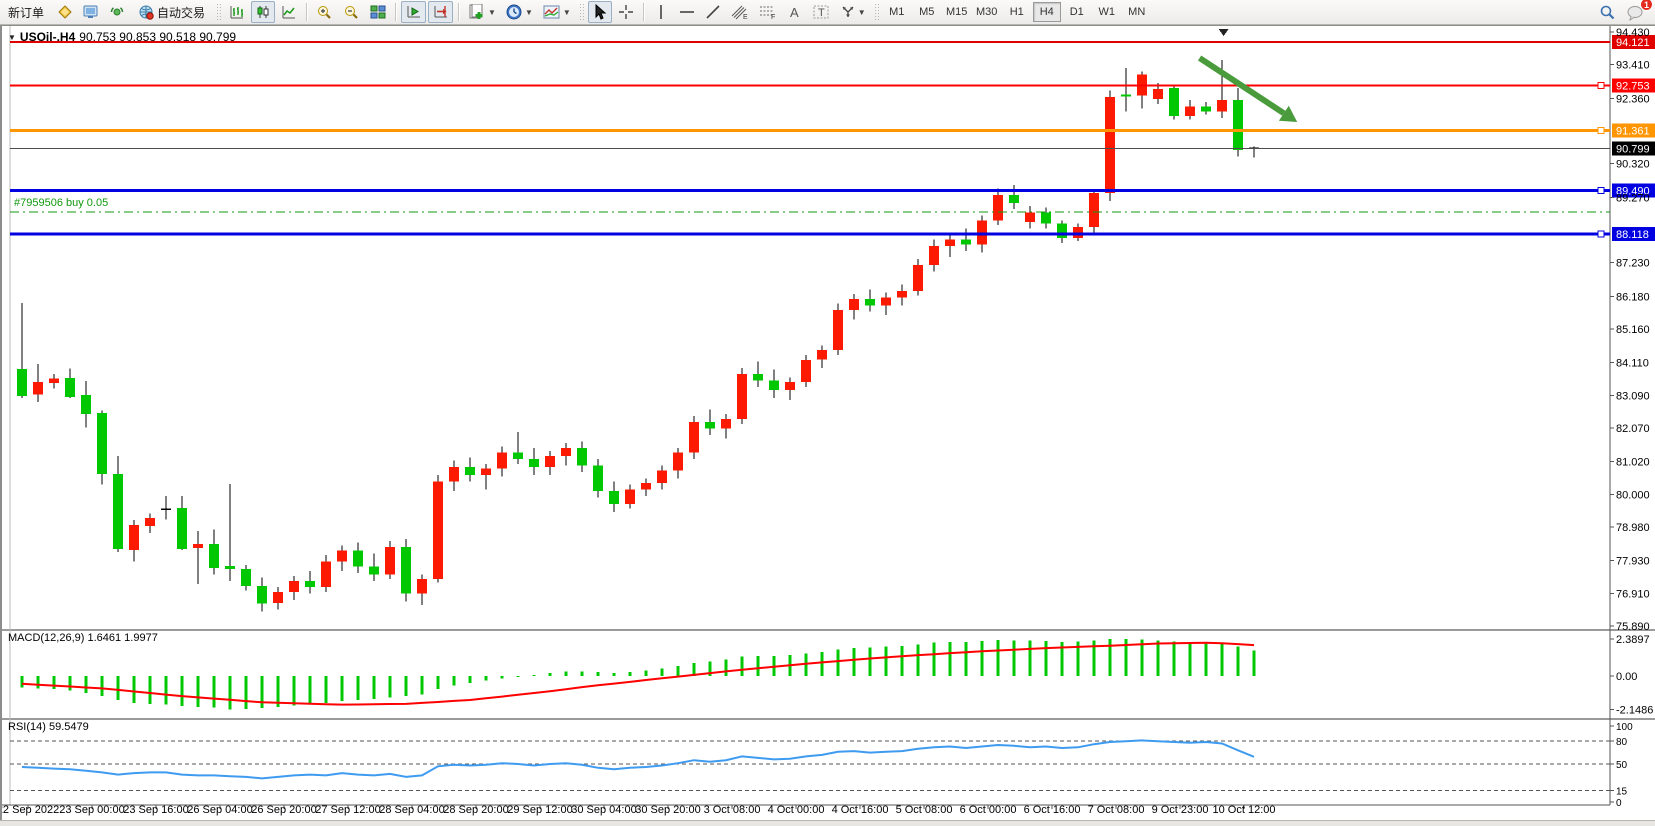  I want to click on svg-text: 22 Sep 2022, so click(30, 810).